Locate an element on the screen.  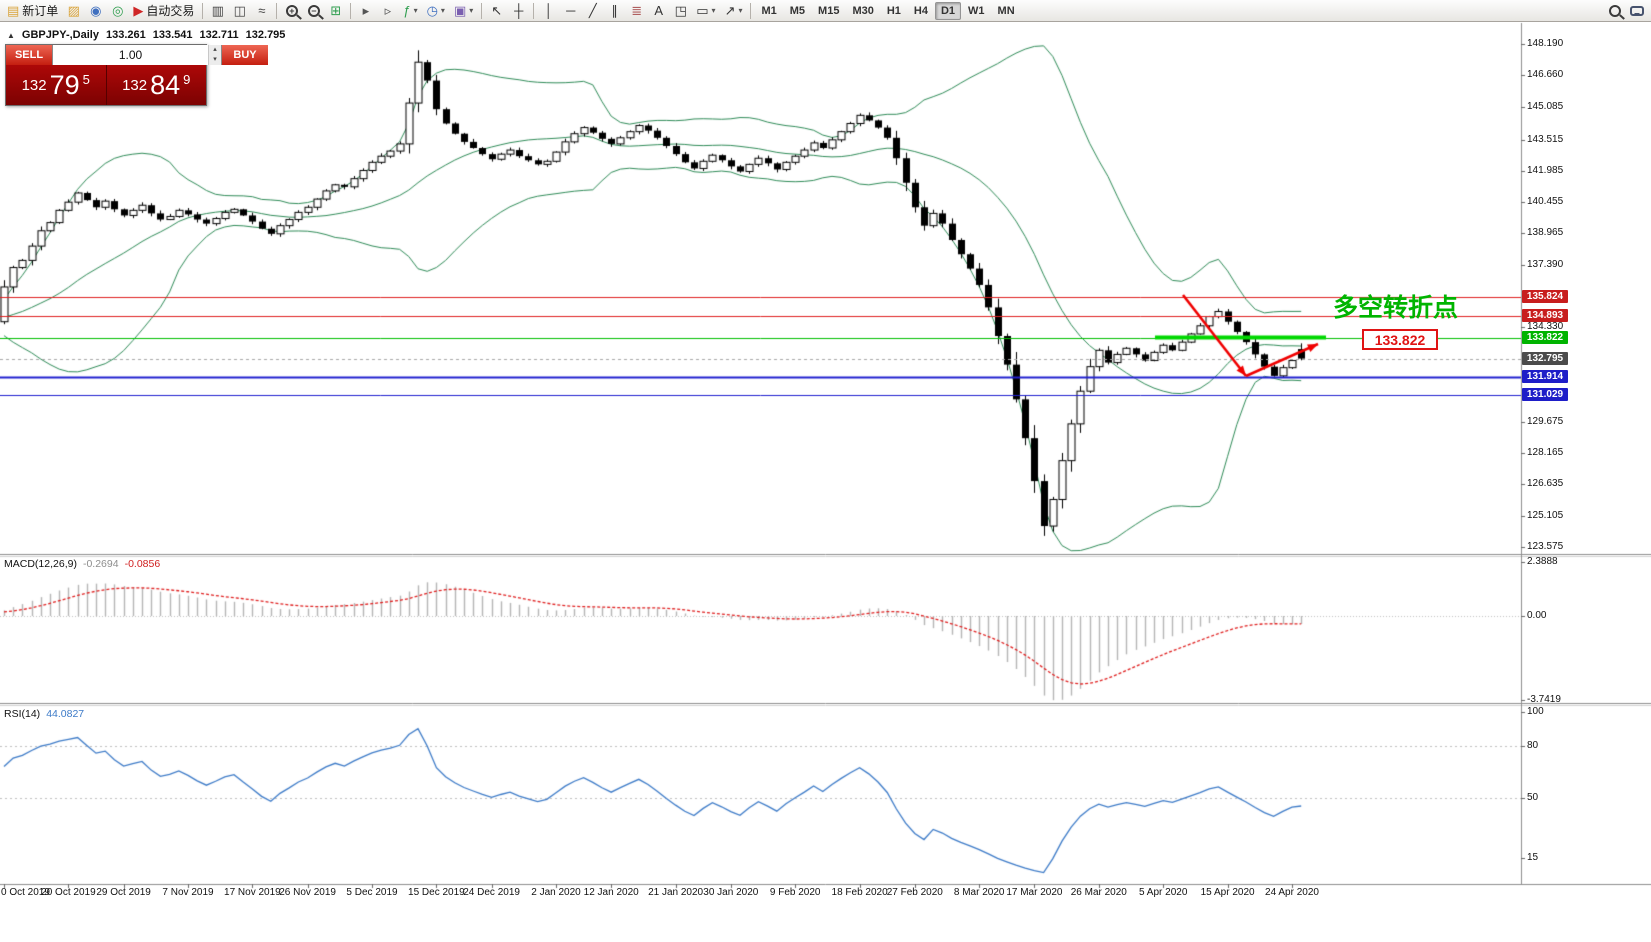
indicators-button: ƒ ▾ is located at coordinates (410, 11).